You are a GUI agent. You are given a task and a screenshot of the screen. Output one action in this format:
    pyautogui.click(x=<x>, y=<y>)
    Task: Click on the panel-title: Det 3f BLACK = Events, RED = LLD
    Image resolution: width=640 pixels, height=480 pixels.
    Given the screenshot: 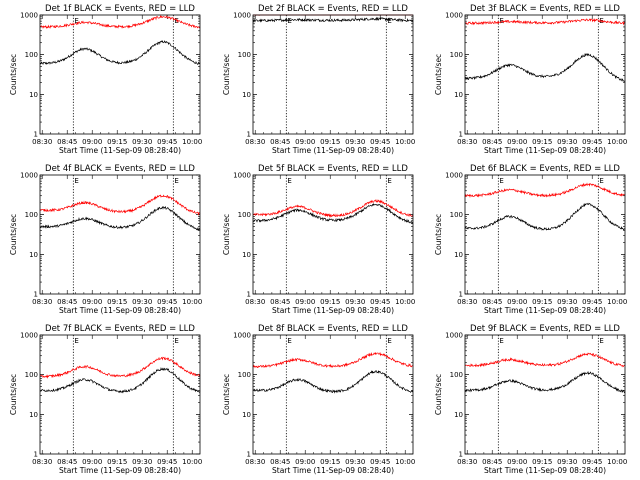 What is the action you would take?
    pyautogui.click(x=545, y=9)
    